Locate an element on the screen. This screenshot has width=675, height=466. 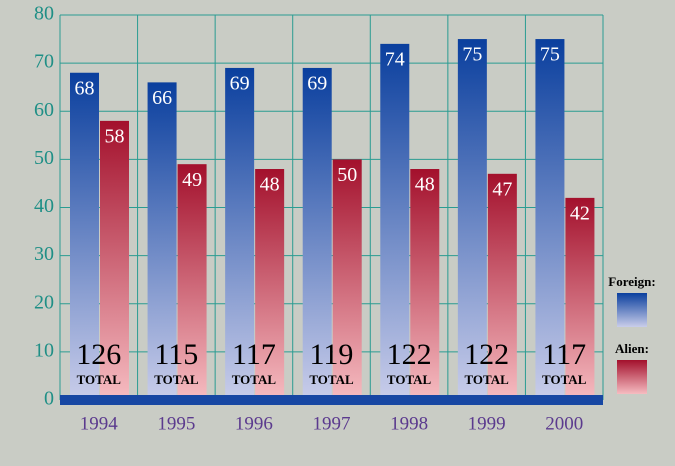
value-label: 66 is located at coordinates (162, 98).